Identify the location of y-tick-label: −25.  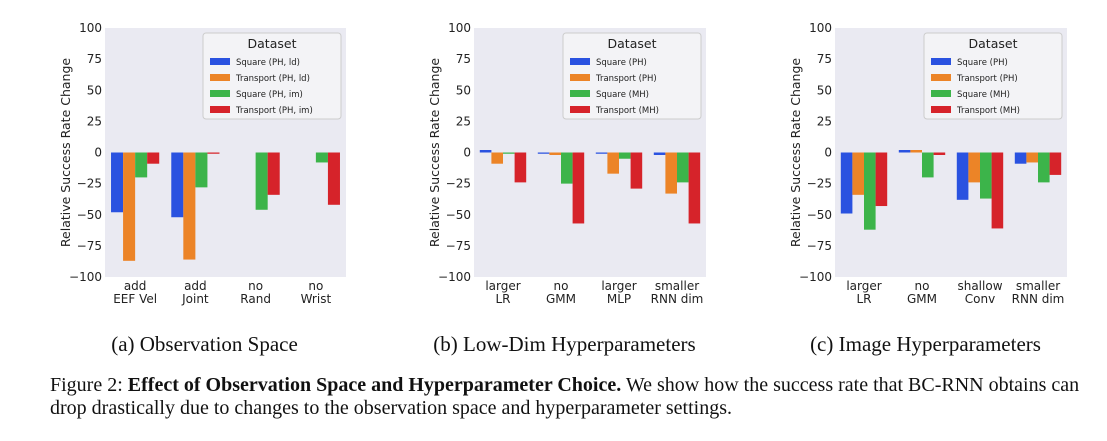
(89, 184).